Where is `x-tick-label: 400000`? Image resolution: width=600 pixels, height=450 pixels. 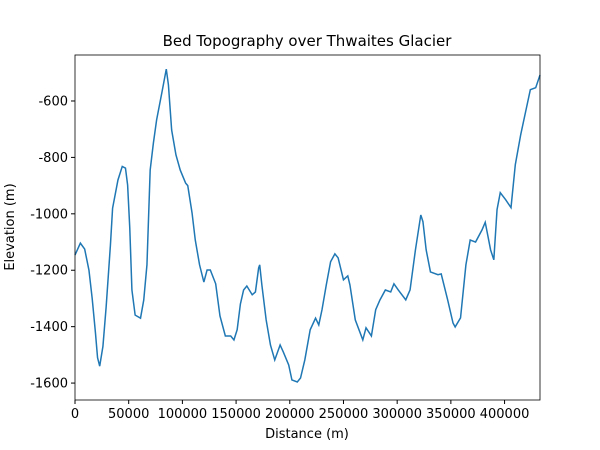 x-tick-label: 400000 is located at coordinates (505, 414).